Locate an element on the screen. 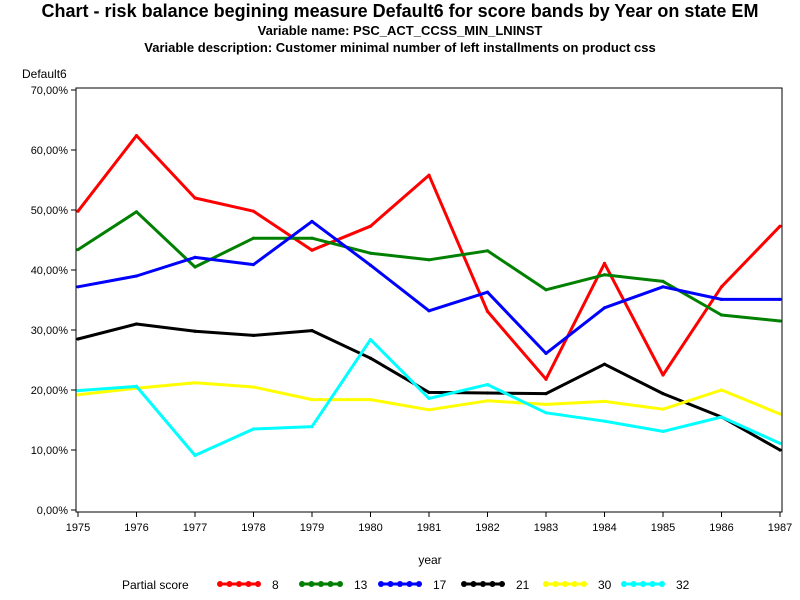 This screenshot has height=600, width=800. y-tick-label: 60,00% is located at coordinates (50, 151).